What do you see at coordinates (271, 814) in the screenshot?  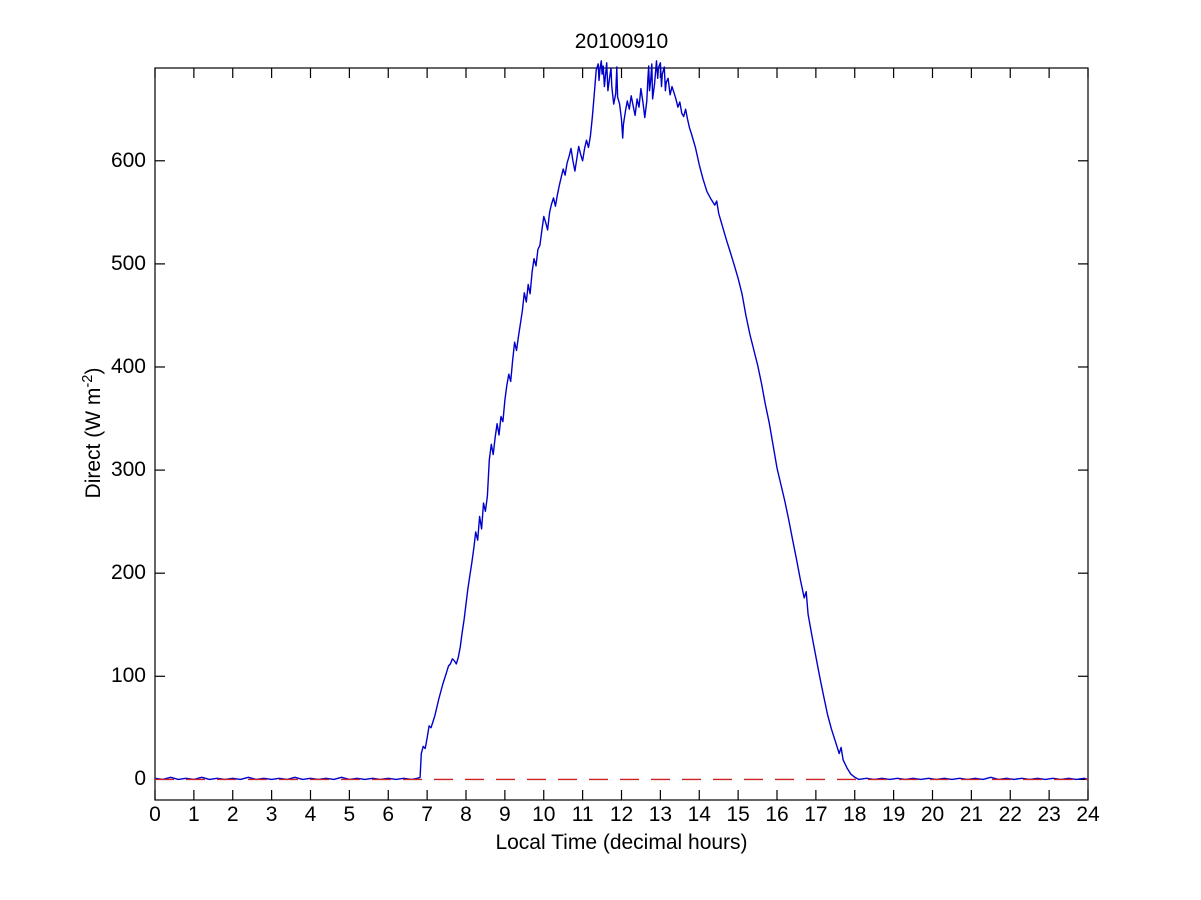 I see `x-tick-label: 3` at bounding box center [271, 814].